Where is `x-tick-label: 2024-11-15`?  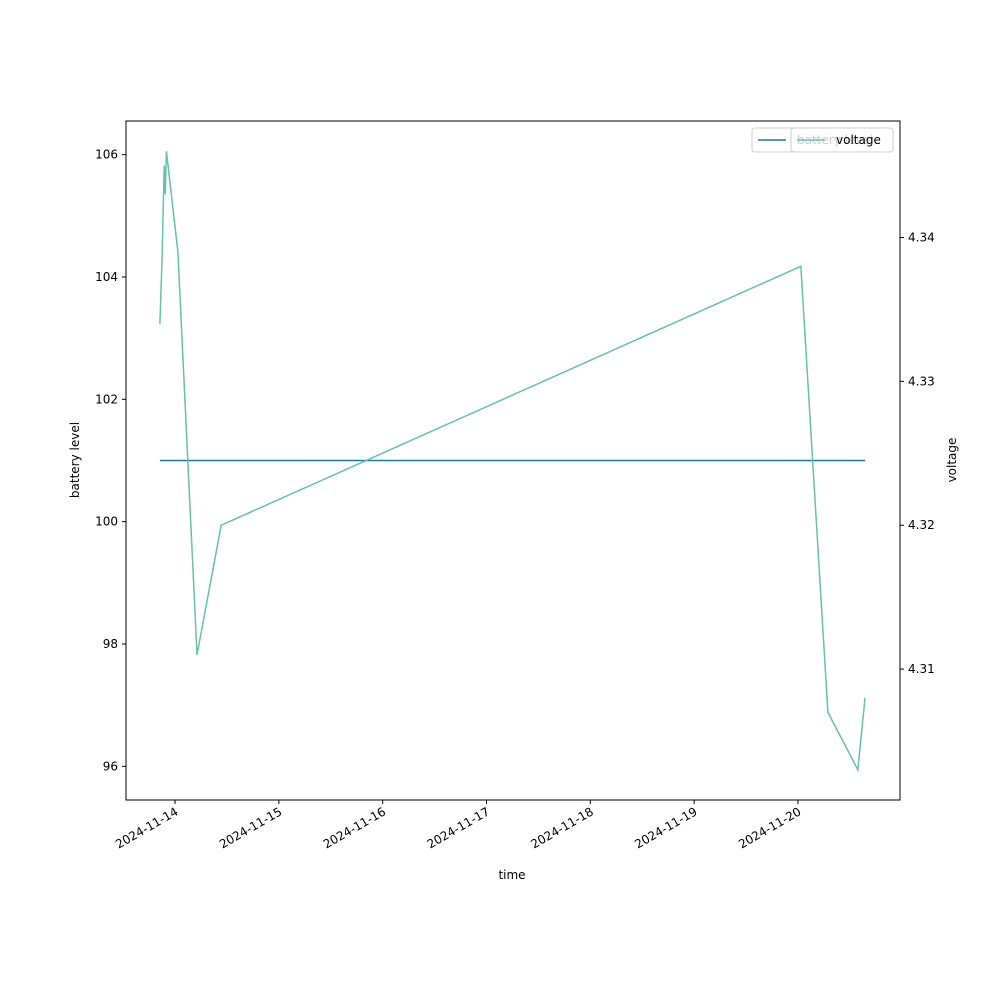 x-tick-label: 2024-11-15 is located at coordinates (250, 827).